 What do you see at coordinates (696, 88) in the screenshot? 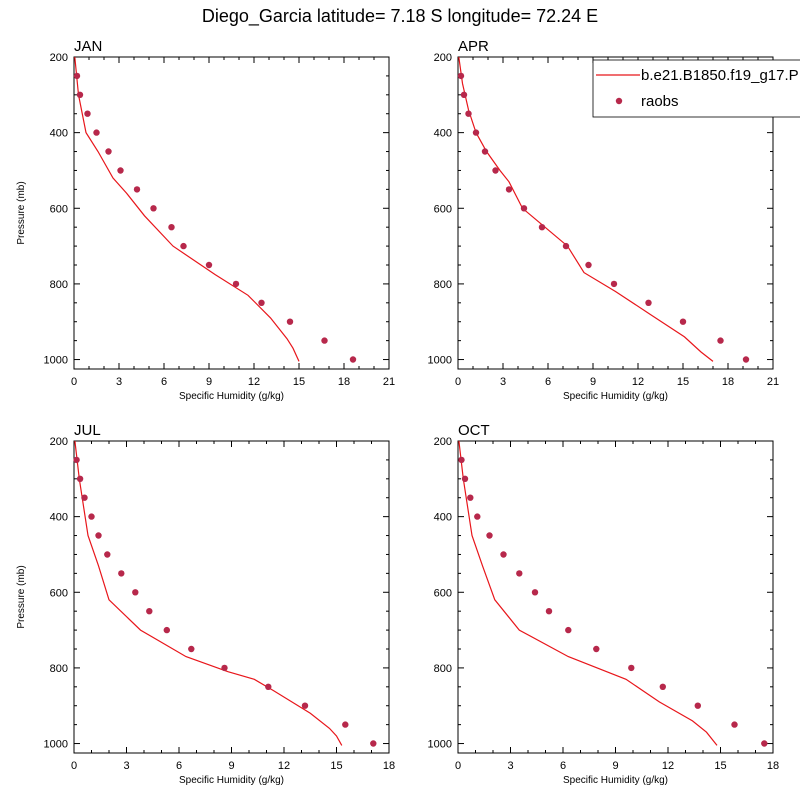
I see `legend: b.e21.B1850.f19_g17.P raobs` at bounding box center [696, 88].